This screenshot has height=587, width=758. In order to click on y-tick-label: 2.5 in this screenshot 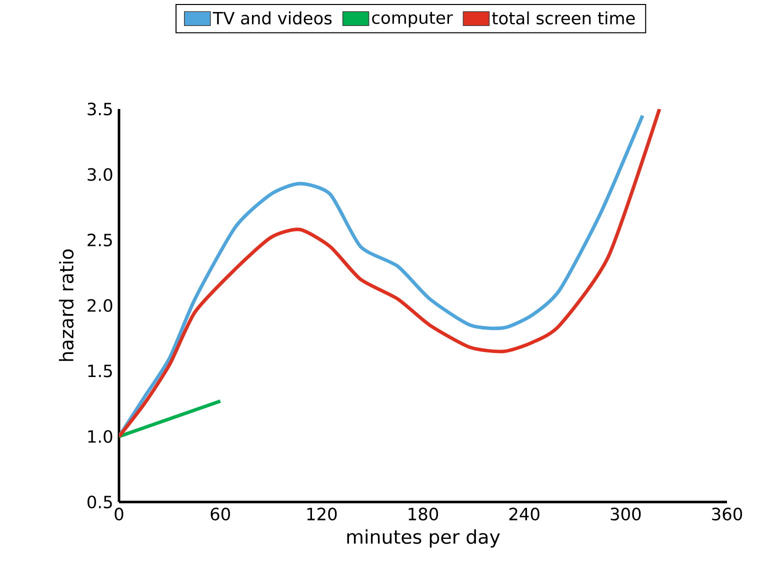, I will do `click(100, 240)`.